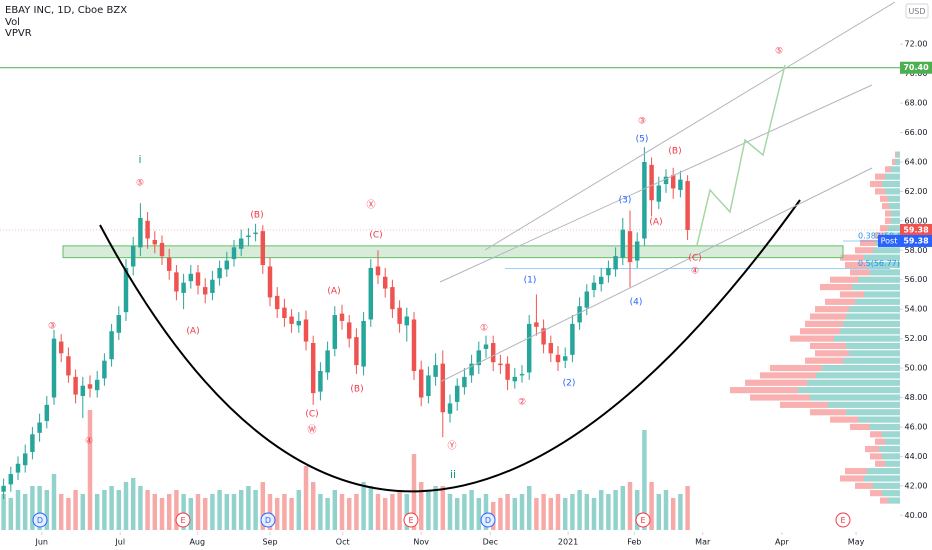  Describe the element at coordinates (18, 33) in the screenshot. I see `indicator-label: VPVR` at that location.